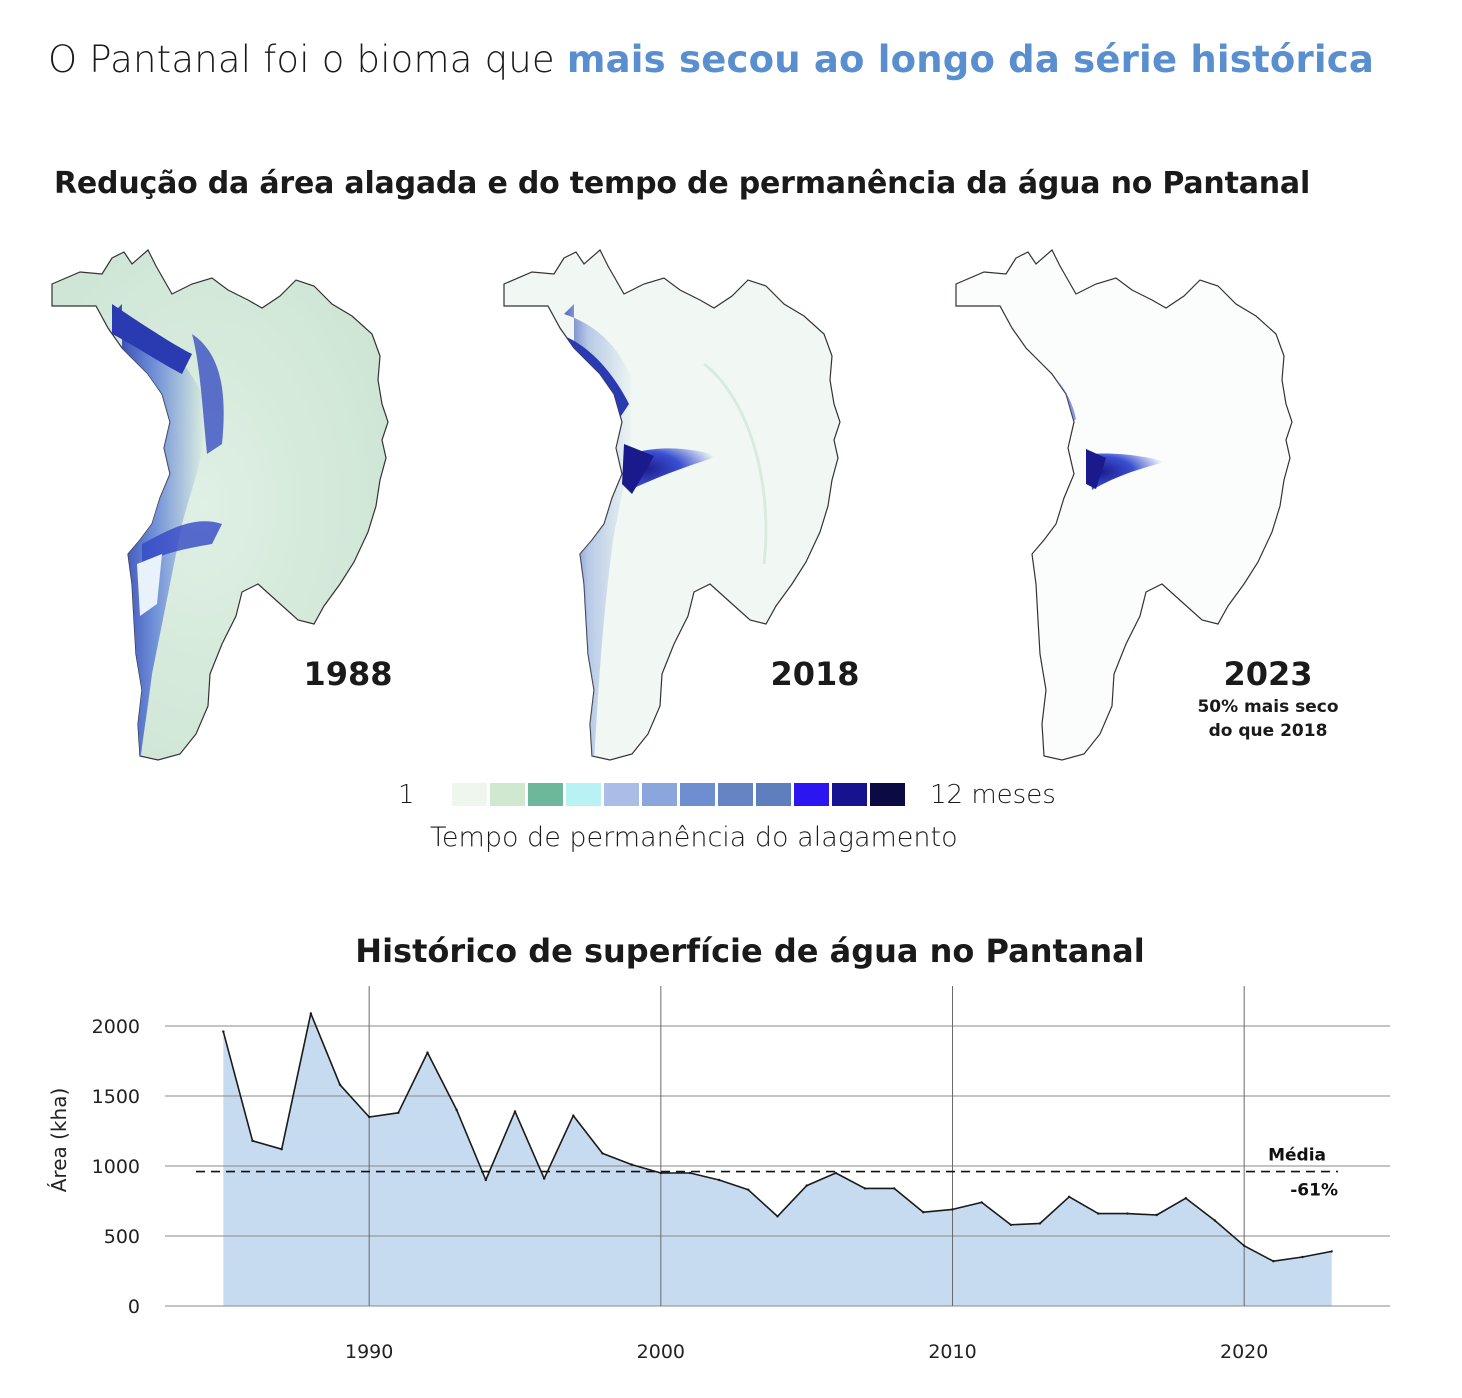 The width and height of the screenshot is (1462, 1398). I want to click on headline-highlight: mais secou ao longo da série histórica, so click(970, 59).